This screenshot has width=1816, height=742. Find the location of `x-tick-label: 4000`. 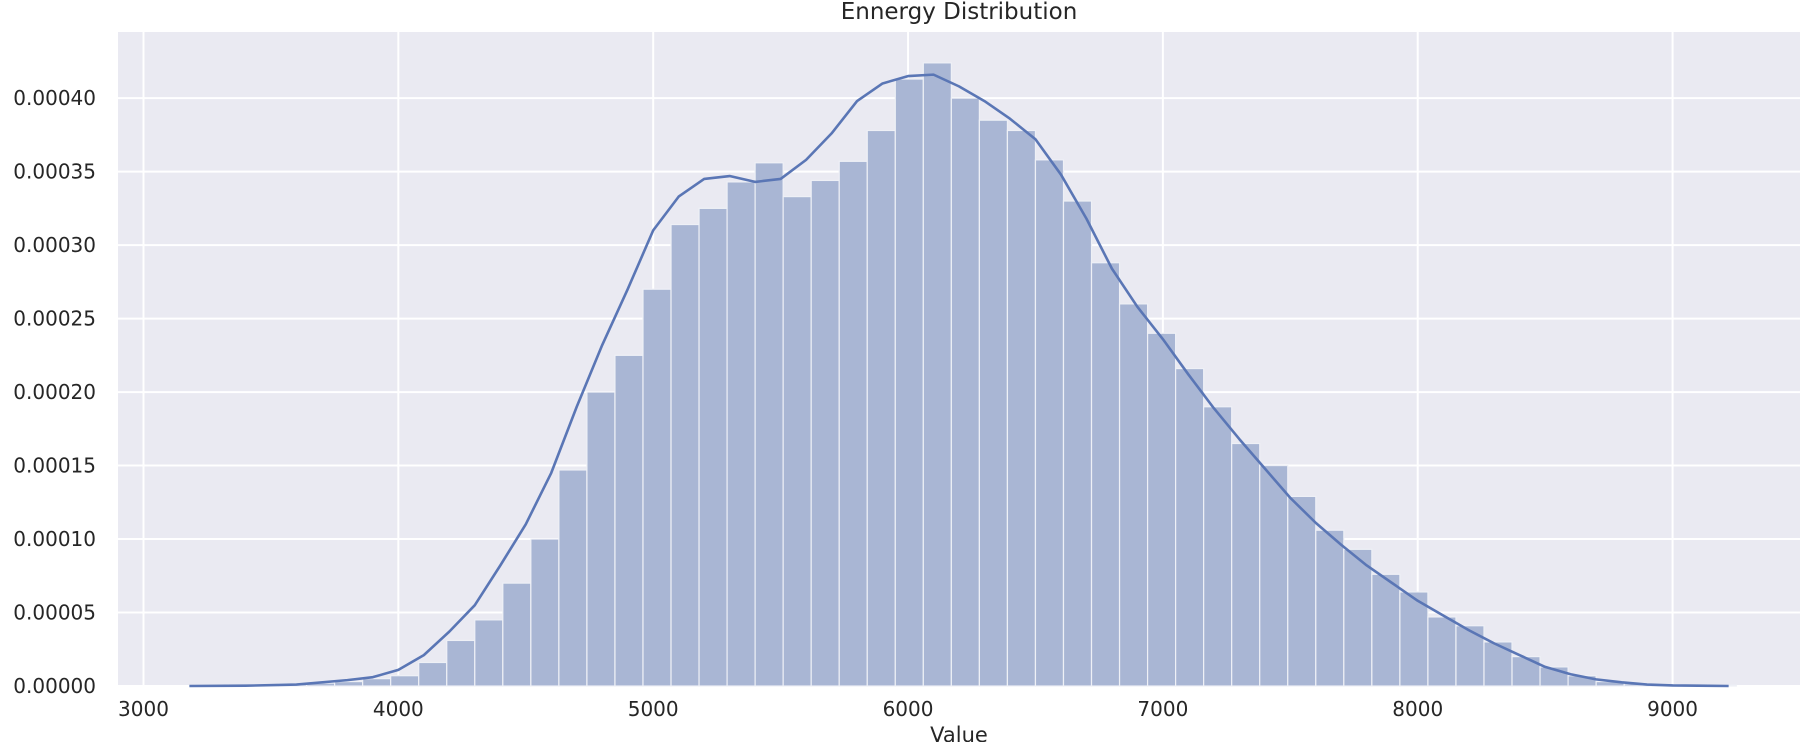

x-tick-label: 4000 is located at coordinates (398, 709).